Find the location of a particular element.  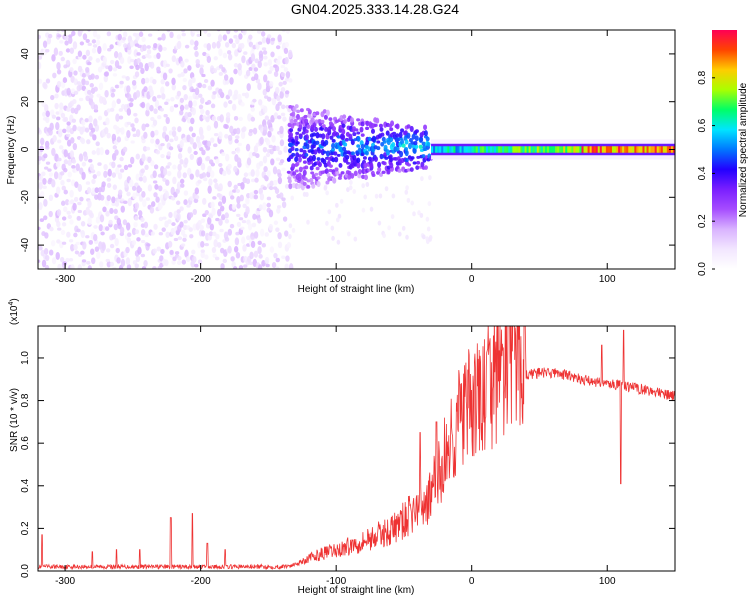

colorbar-ticks: 0.0 0.2 0.4 0.6 0.8 is located at coordinates (706, 173).